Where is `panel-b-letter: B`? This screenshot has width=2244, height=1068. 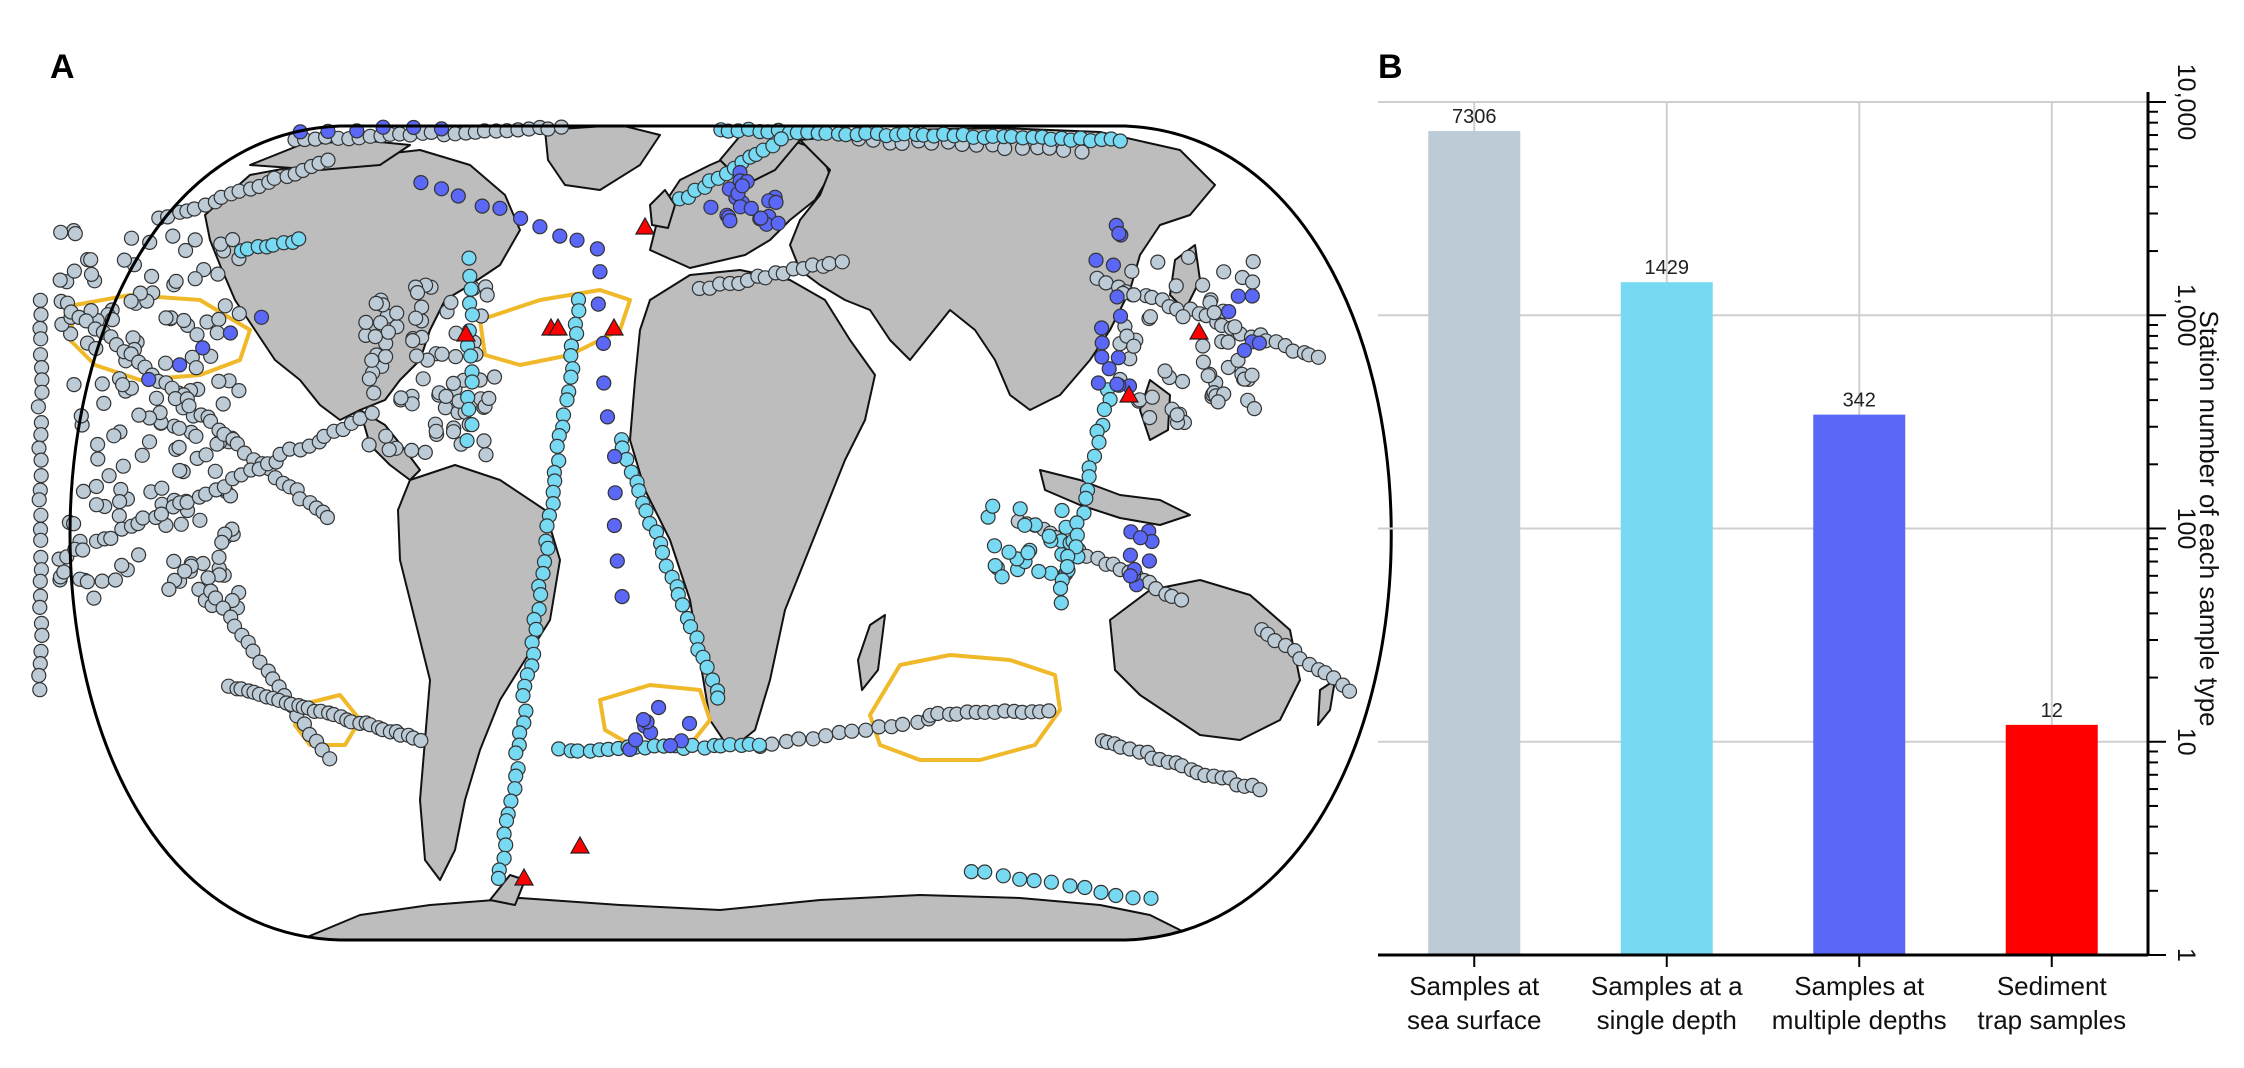 panel-b-letter: B is located at coordinates (1390, 67).